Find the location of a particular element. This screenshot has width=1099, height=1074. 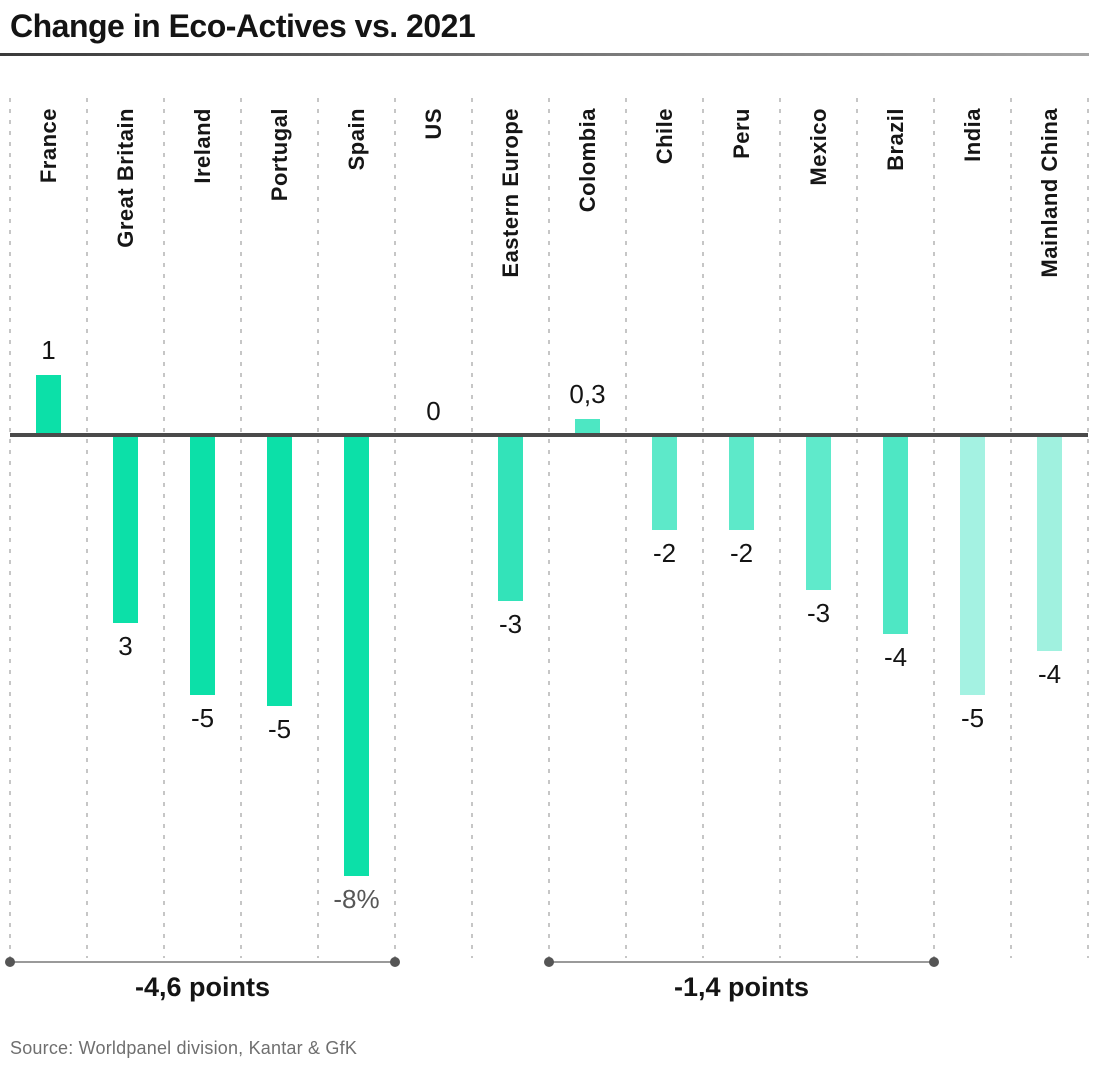

bracket-label: -4,6 points is located at coordinates (202, 987).